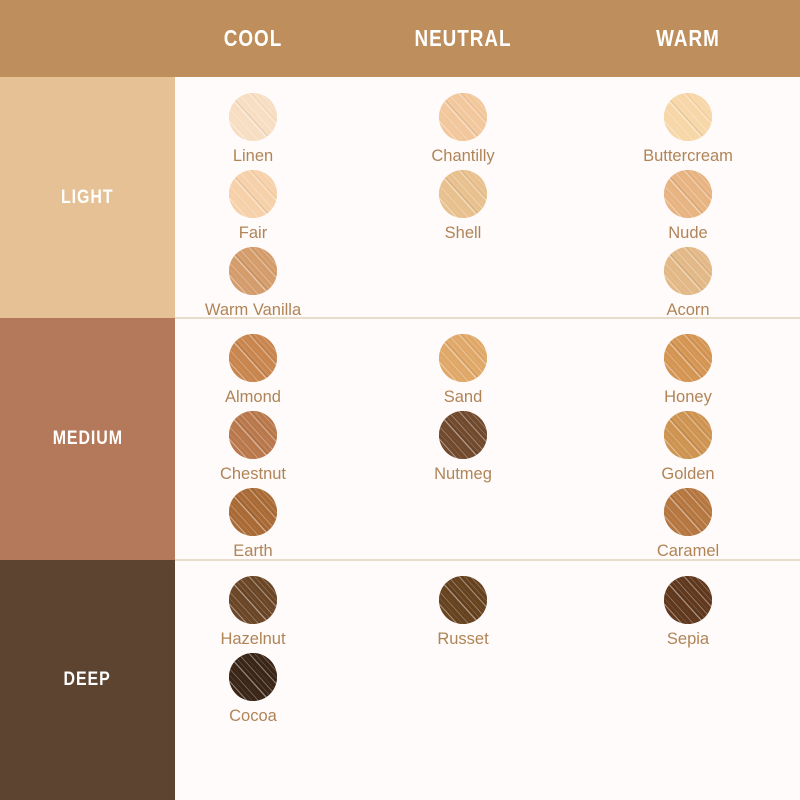 This screenshot has height=800, width=800. I want to click on shade-swatch: Caramel, so click(688, 524).